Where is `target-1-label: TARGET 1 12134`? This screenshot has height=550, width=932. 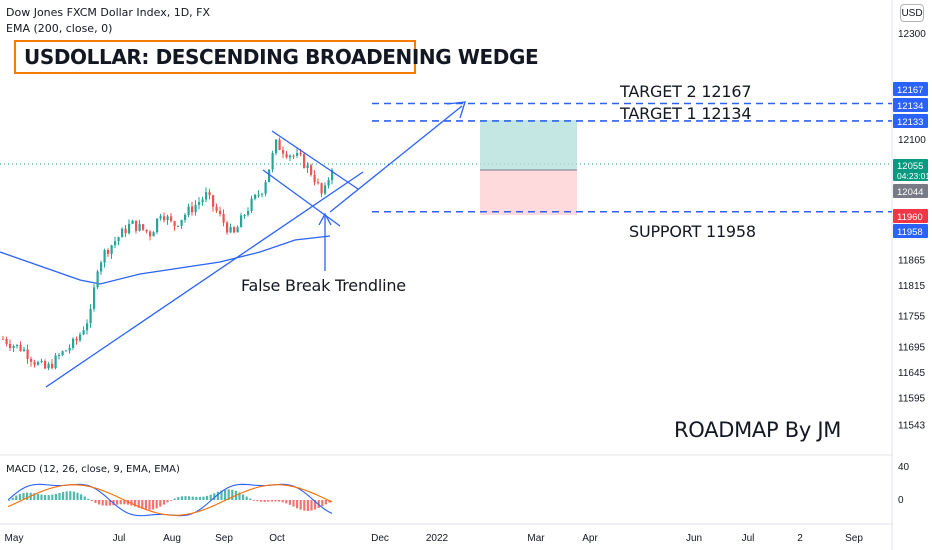
target-1-label: TARGET 1 12134 is located at coordinates (686, 113).